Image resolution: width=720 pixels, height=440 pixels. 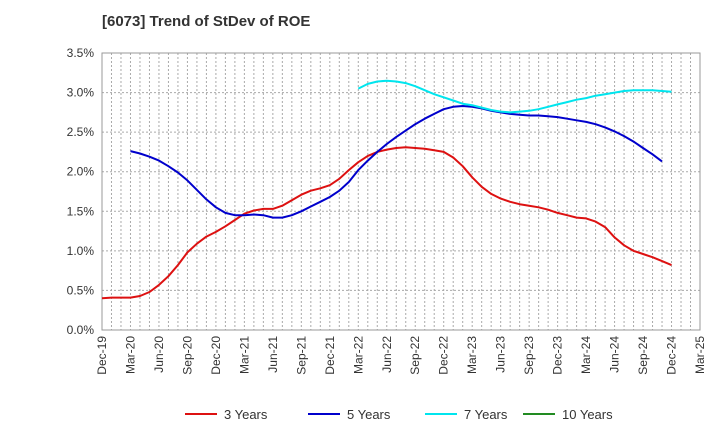 I want to click on x-tick-label: Dec-20, so click(x=216, y=355).